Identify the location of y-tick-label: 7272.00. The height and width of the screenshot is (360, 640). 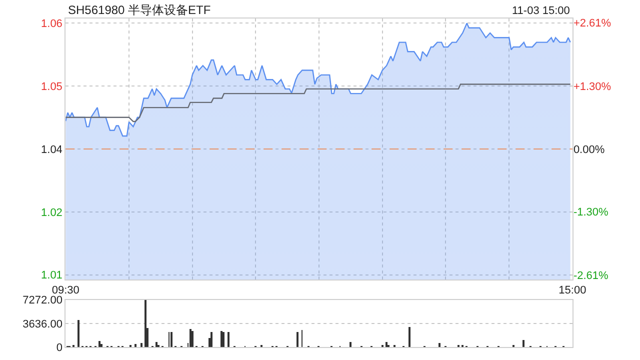
(42, 300).